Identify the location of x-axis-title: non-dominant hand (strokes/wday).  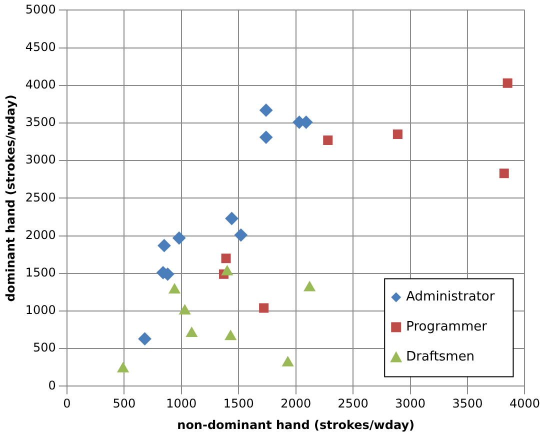
(296, 425).